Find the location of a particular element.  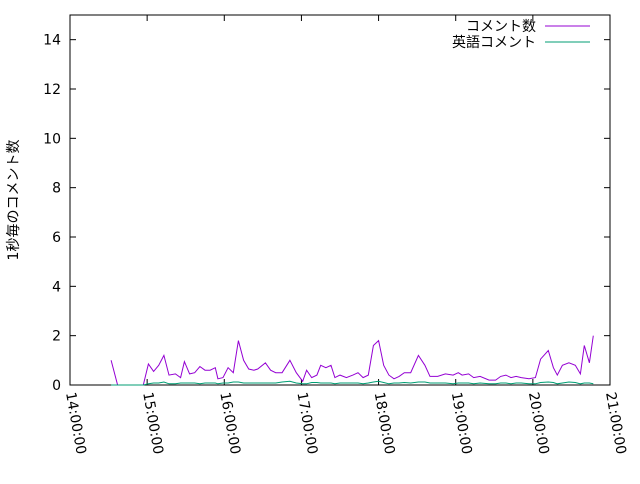

y-tick-label: 14 is located at coordinates (52, 41).